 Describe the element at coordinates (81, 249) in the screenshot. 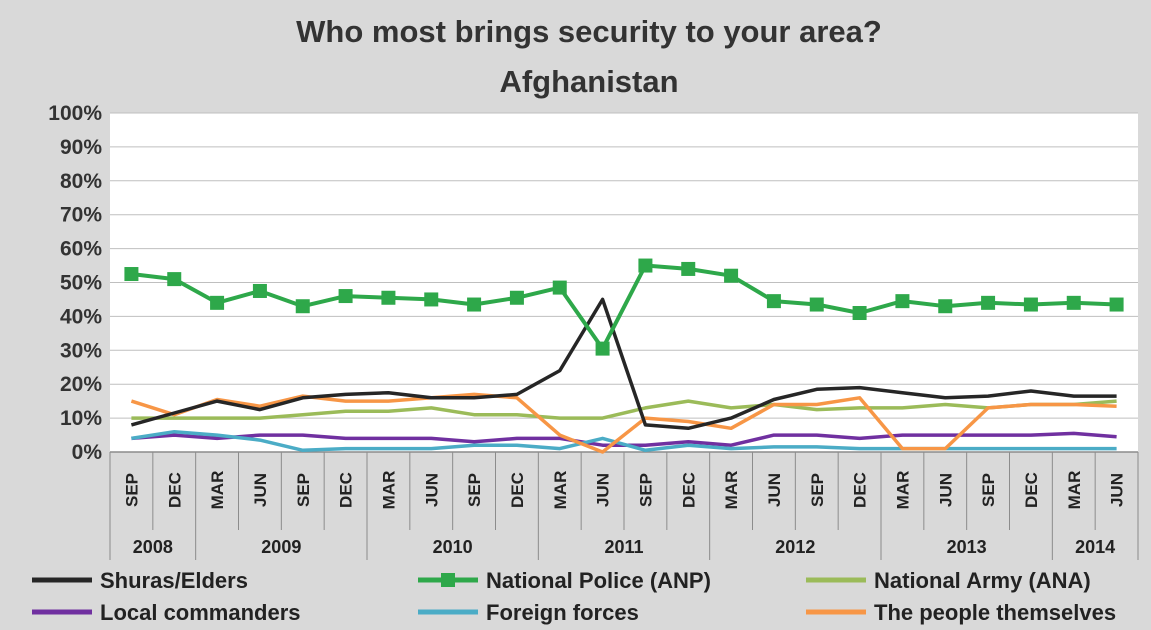

I see `y-tick-label: 60%` at that location.